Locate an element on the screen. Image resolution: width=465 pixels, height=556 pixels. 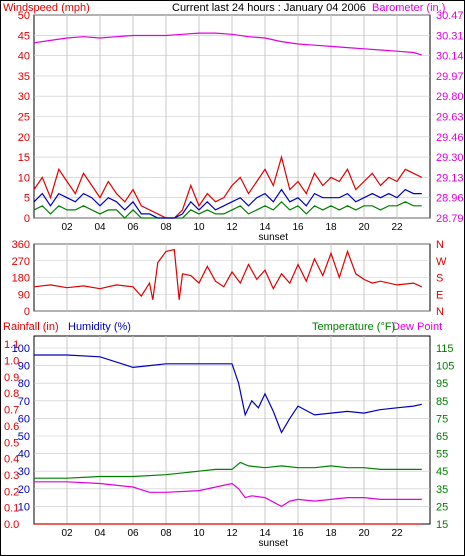
humidity-y-tick-label: 90 is located at coordinates (24, 367).